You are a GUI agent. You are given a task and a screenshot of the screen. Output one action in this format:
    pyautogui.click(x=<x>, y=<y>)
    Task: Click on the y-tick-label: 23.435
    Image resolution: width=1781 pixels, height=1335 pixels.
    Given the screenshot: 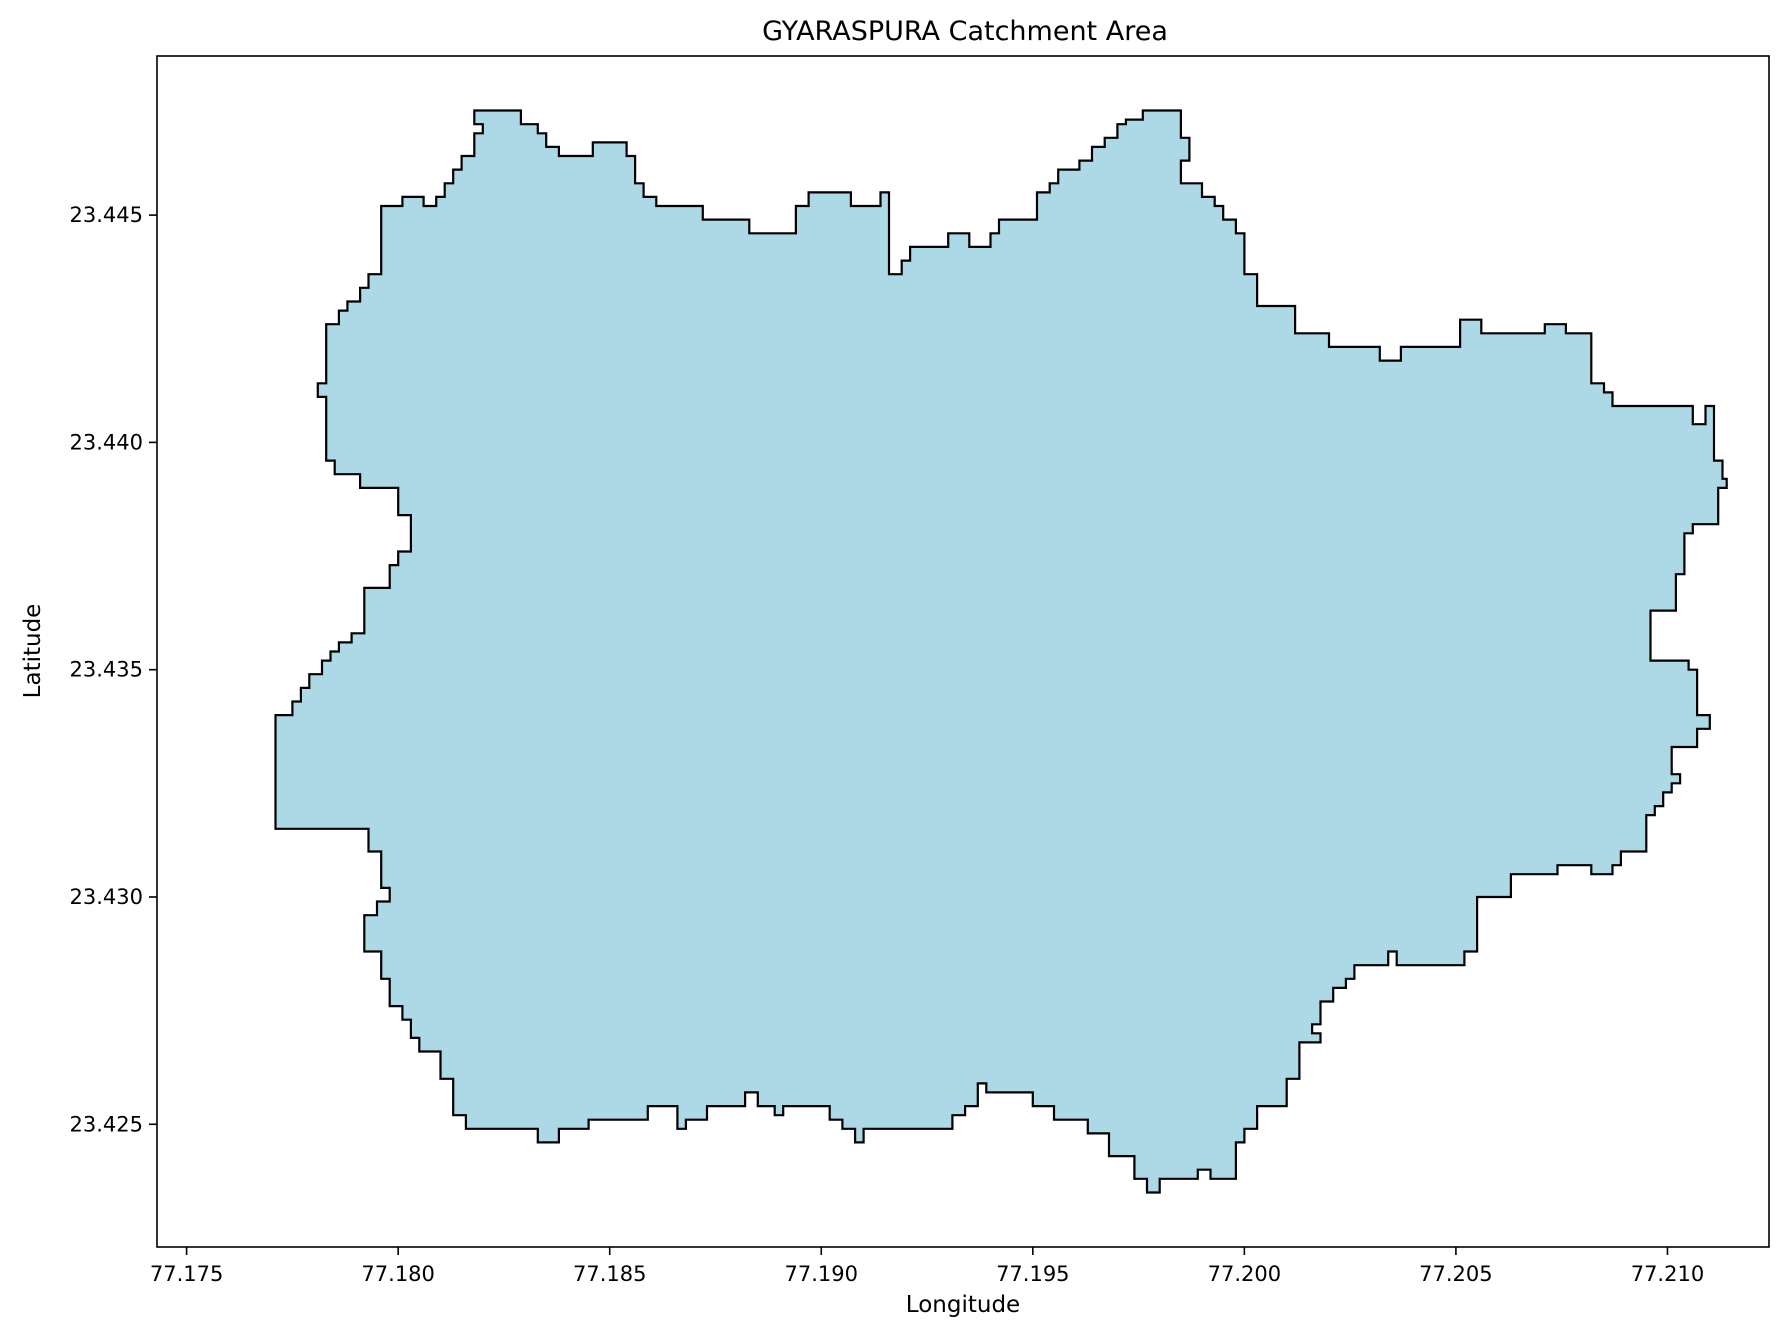 What is the action you would take?
    pyautogui.click(x=106, y=670)
    